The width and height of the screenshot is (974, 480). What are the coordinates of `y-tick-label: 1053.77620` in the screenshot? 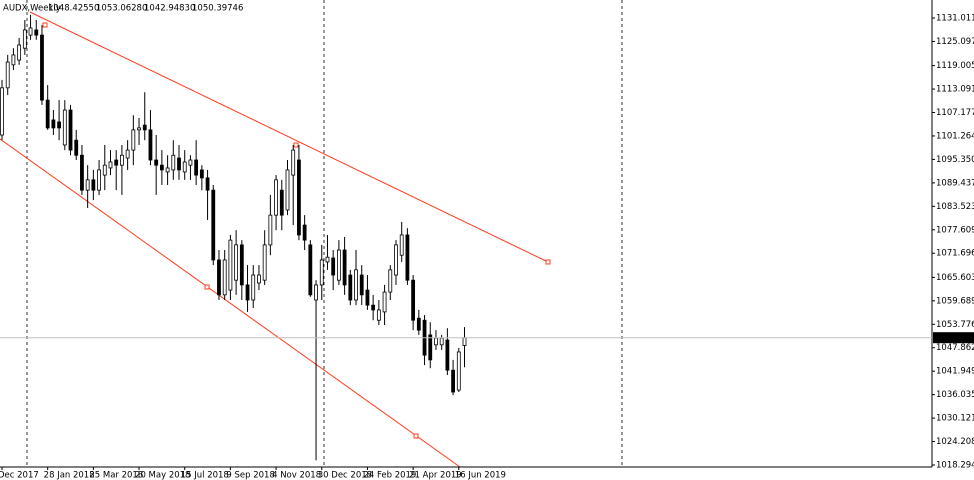 It's located at (955, 325).